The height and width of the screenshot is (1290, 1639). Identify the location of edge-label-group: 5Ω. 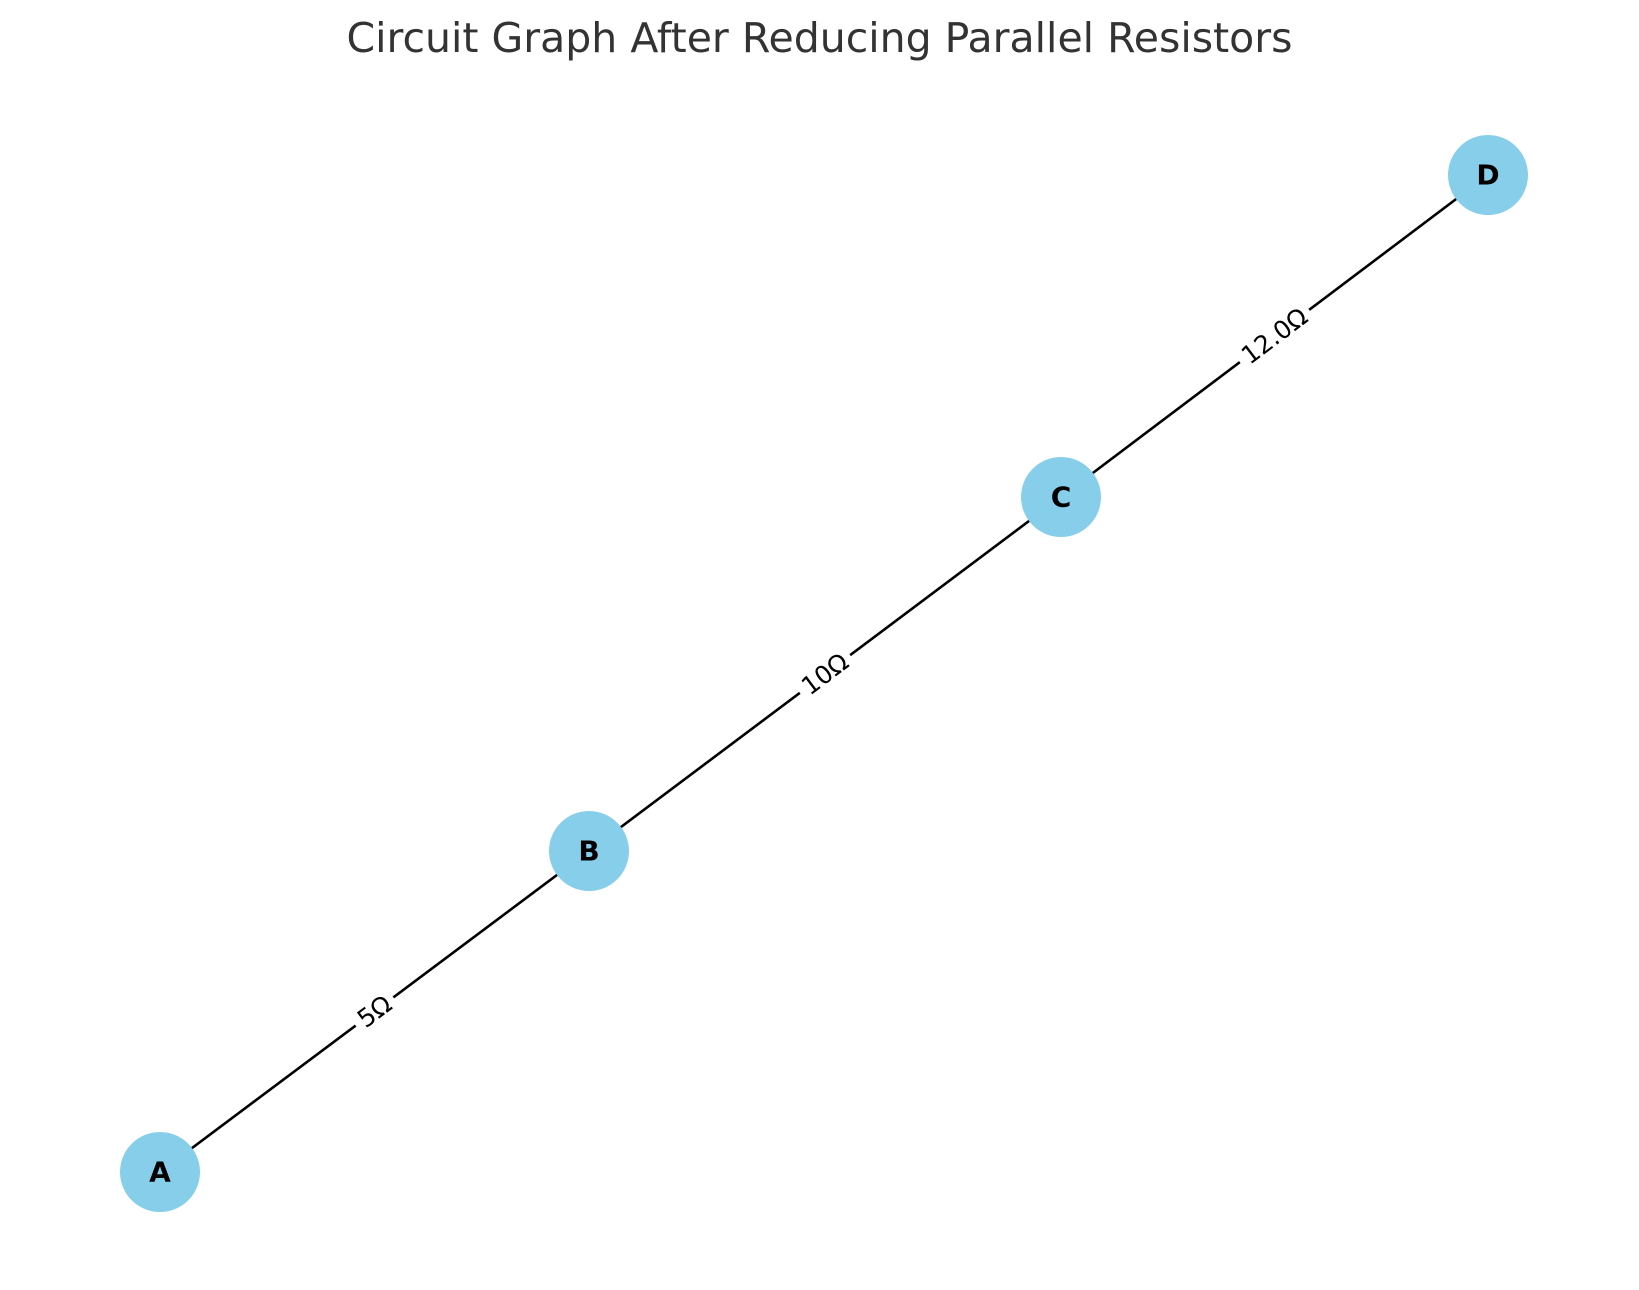
(374, 1011).